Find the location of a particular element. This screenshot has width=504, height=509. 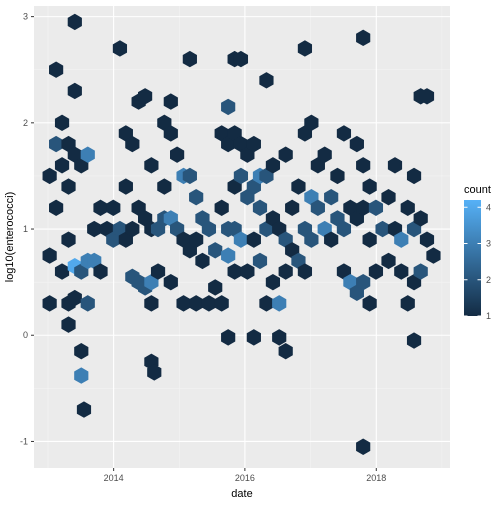

x-tick-label: 2014 is located at coordinates (114, 478).